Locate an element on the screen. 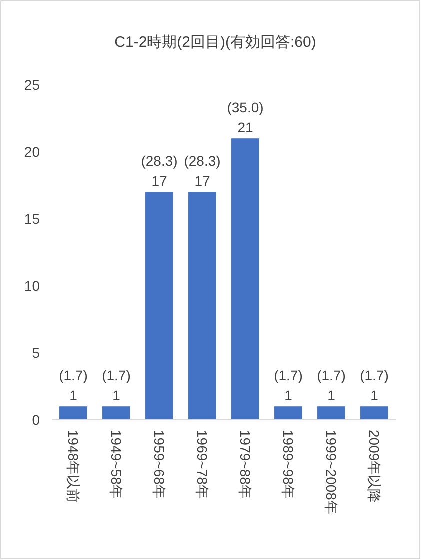  y-tick-label: 0 is located at coordinates (36, 420).